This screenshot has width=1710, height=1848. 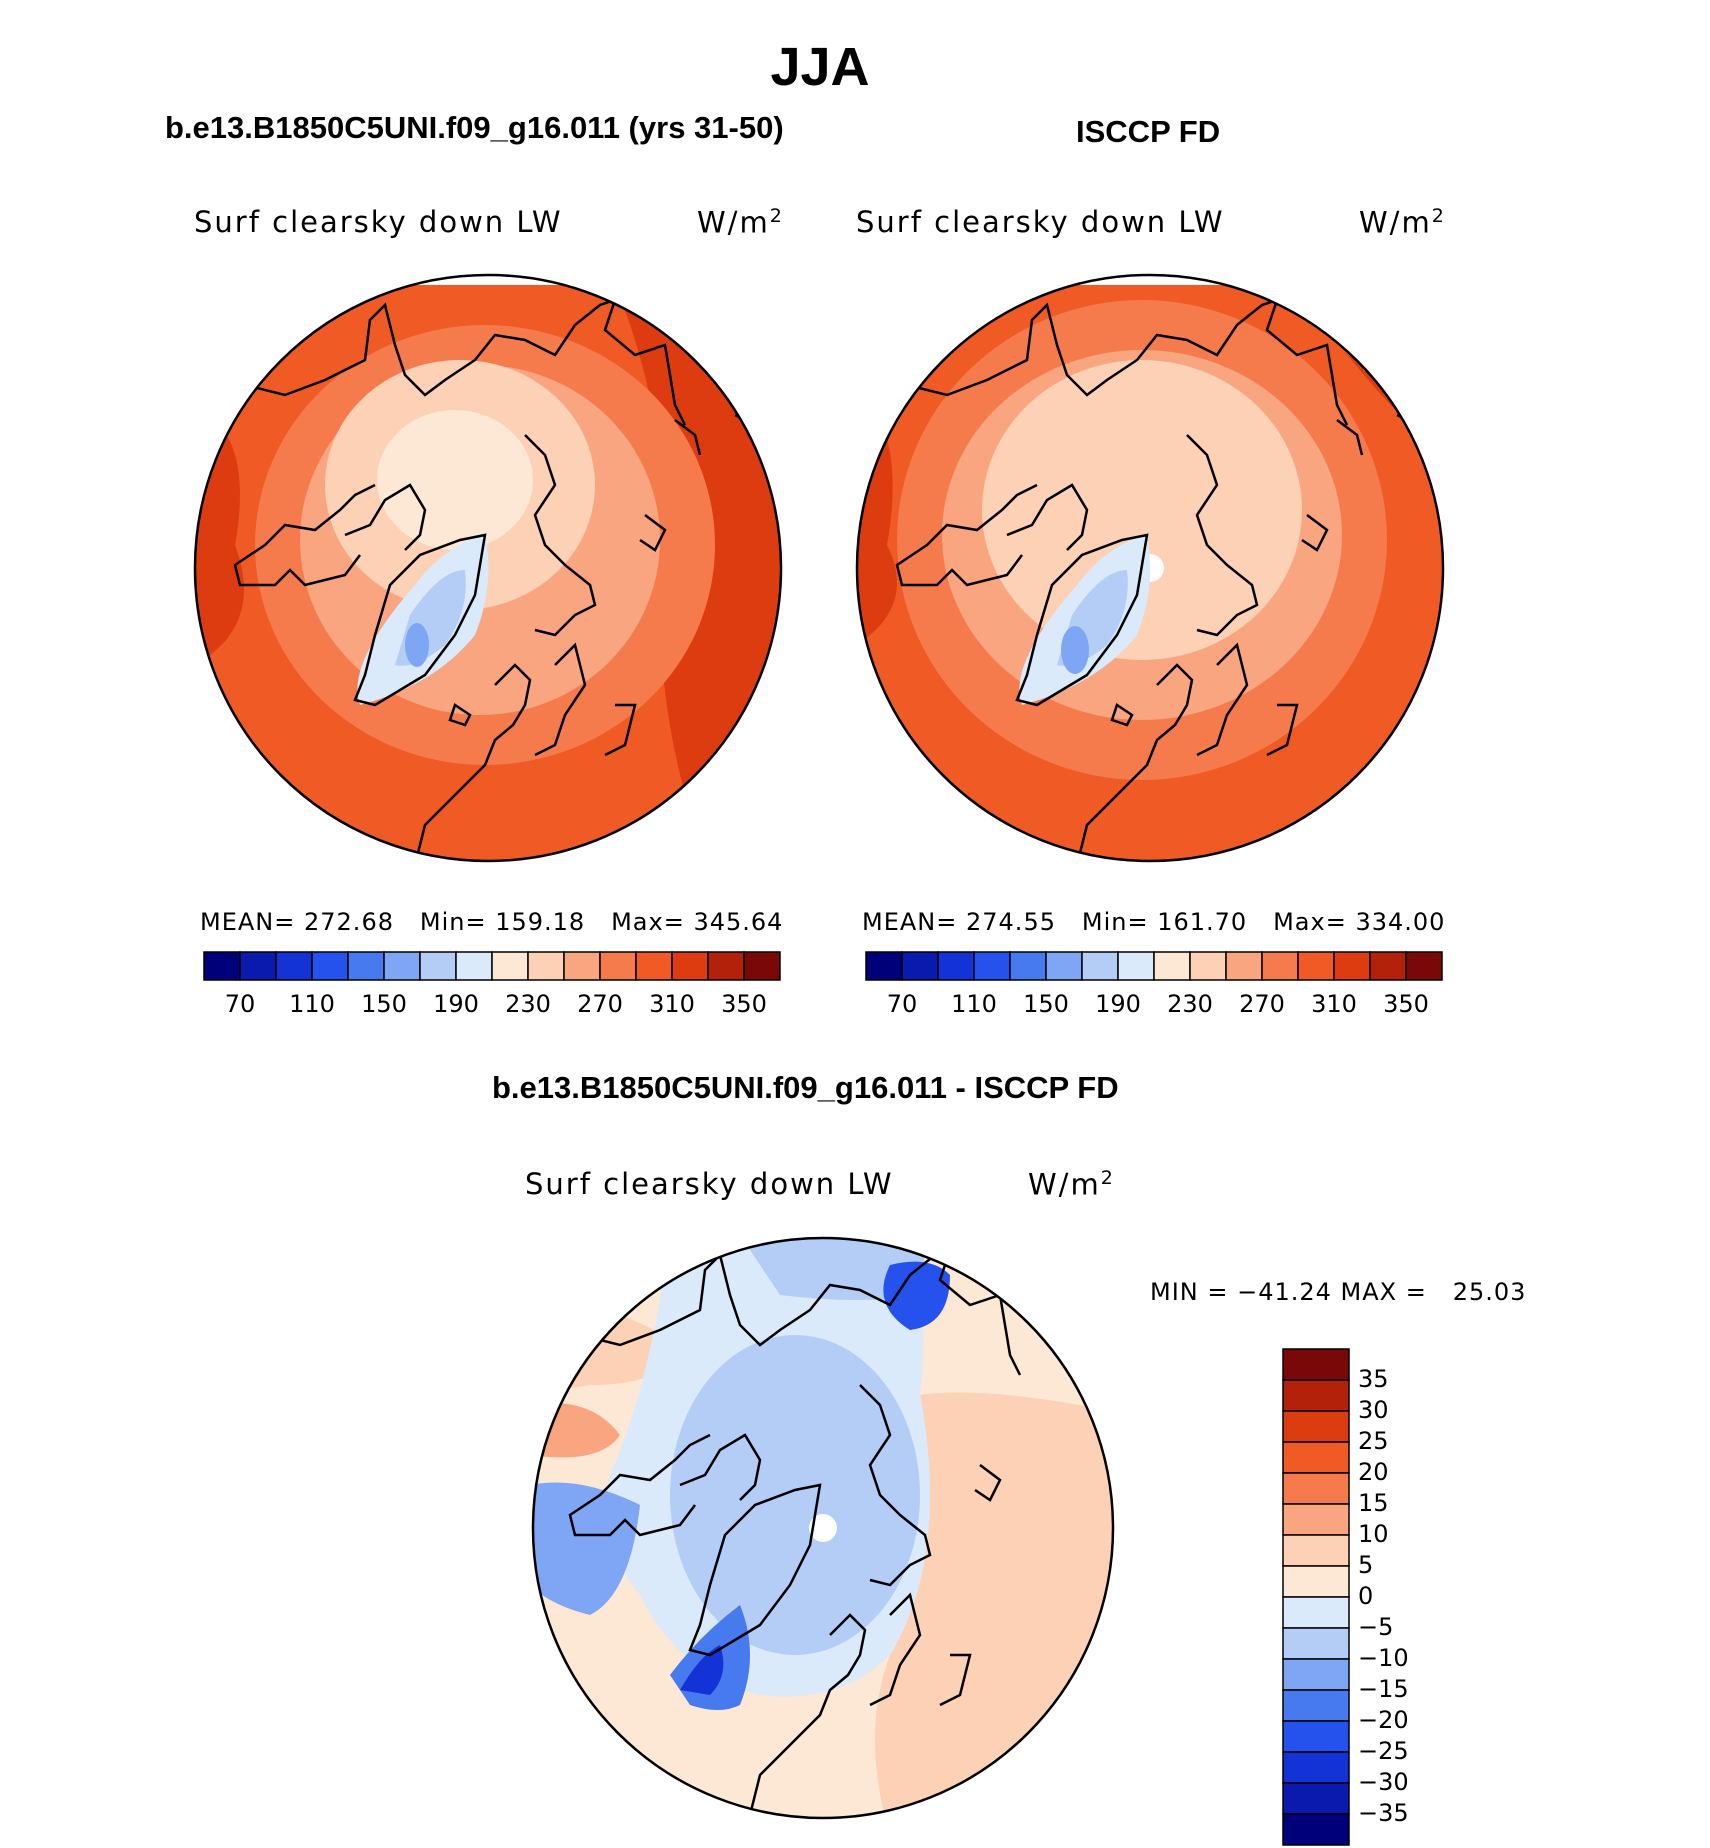 I want to click on panel-1-map, so click(x=488, y=568).